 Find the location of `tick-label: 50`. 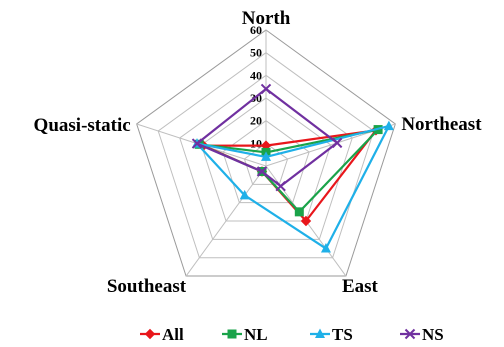

tick-label: 50 is located at coordinates (256, 53).